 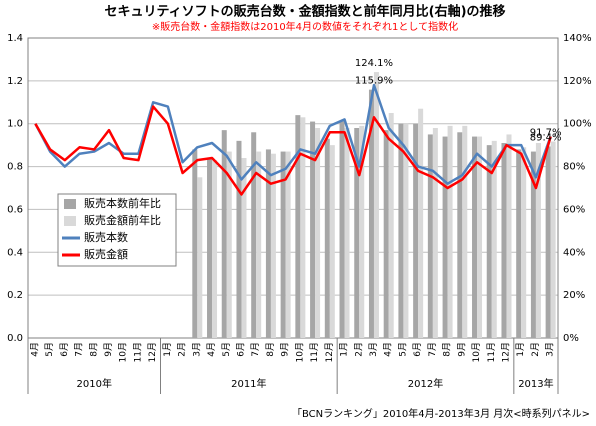 What do you see at coordinates (577, 124) in the screenshot?
I see `y2-tick-label: 100%` at bounding box center [577, 124].